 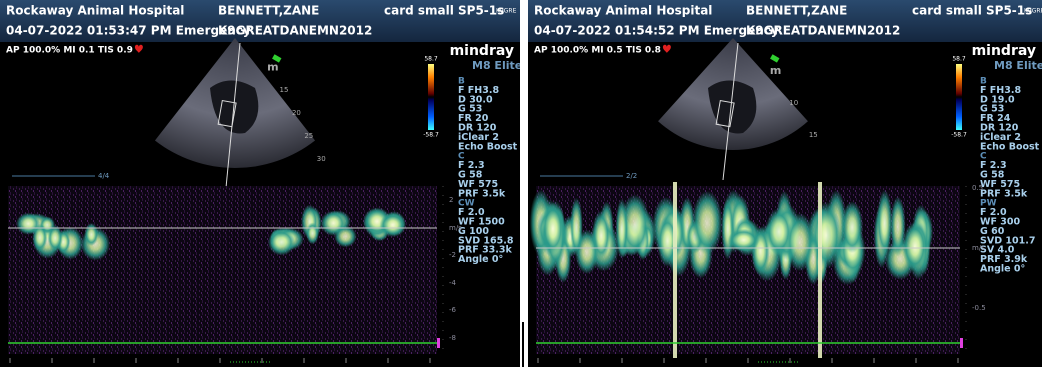 What do you see at coordinates (524, 183) in the screenshot?
I see `divider` at bounding box center [524, 183].